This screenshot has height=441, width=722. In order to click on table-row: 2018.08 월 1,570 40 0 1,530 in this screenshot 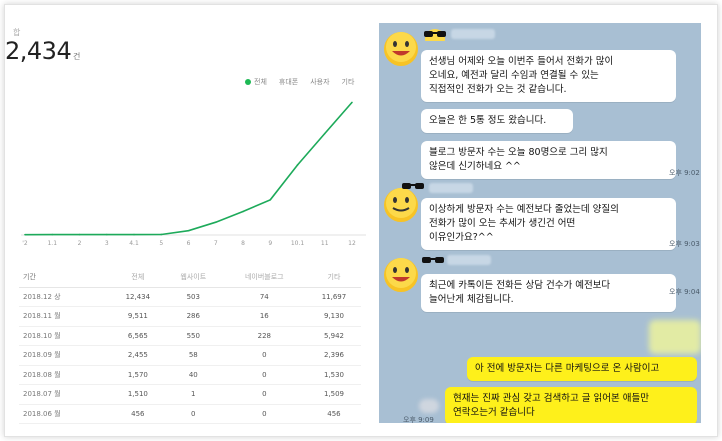, I will do `click(190, 375)`.